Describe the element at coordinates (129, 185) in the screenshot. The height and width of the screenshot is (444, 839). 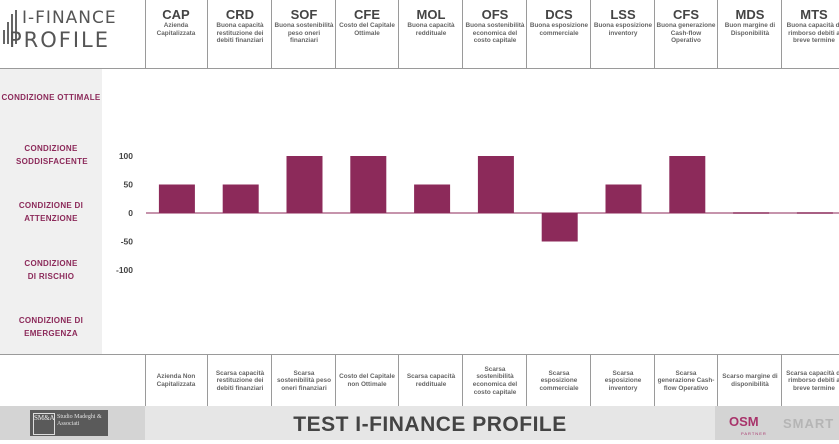
I see `y-tick-label: 50` at that location.